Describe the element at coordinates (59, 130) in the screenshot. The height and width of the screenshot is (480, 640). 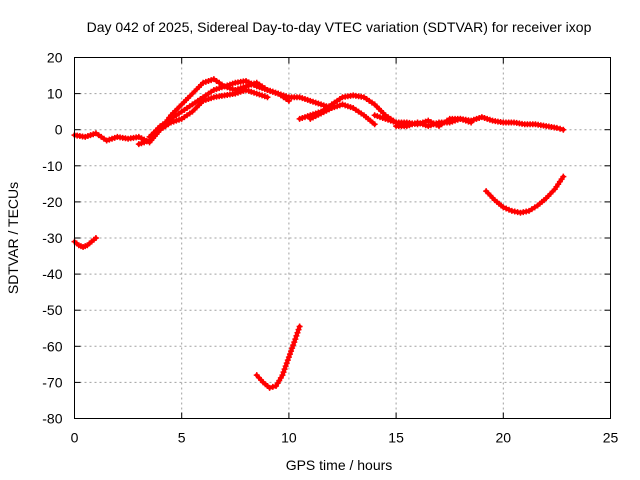
I see `y-tick-label: 0` at that location.